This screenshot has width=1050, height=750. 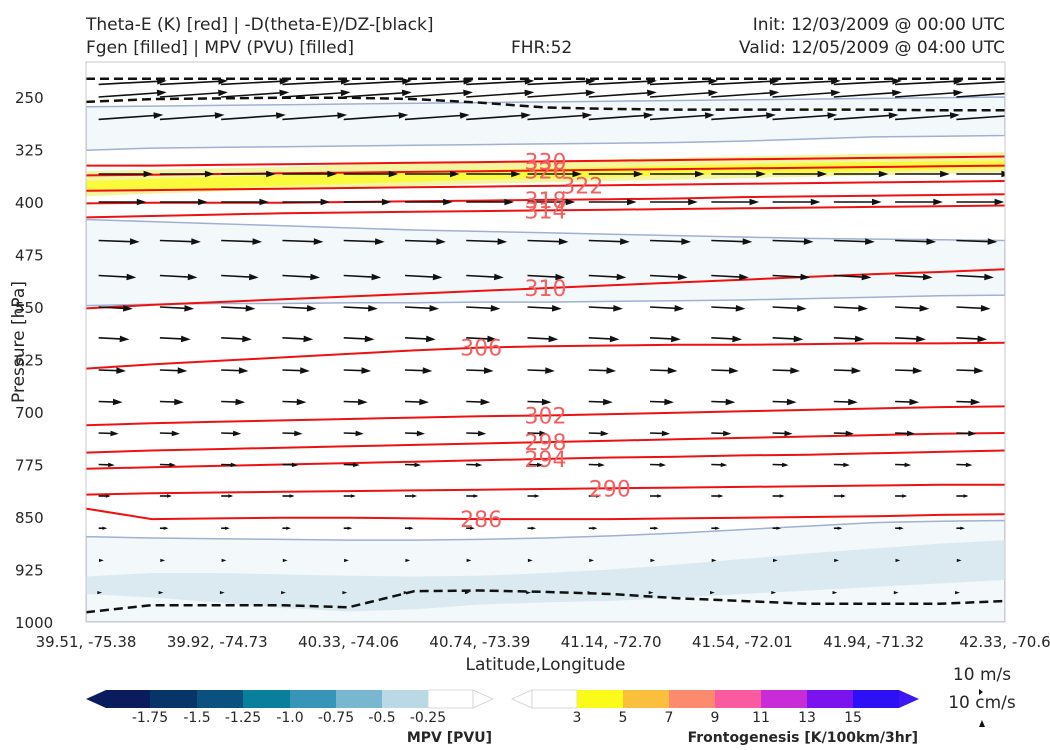 I want to click on theta-e-contour-label: 298, so click(x=546, y=443).